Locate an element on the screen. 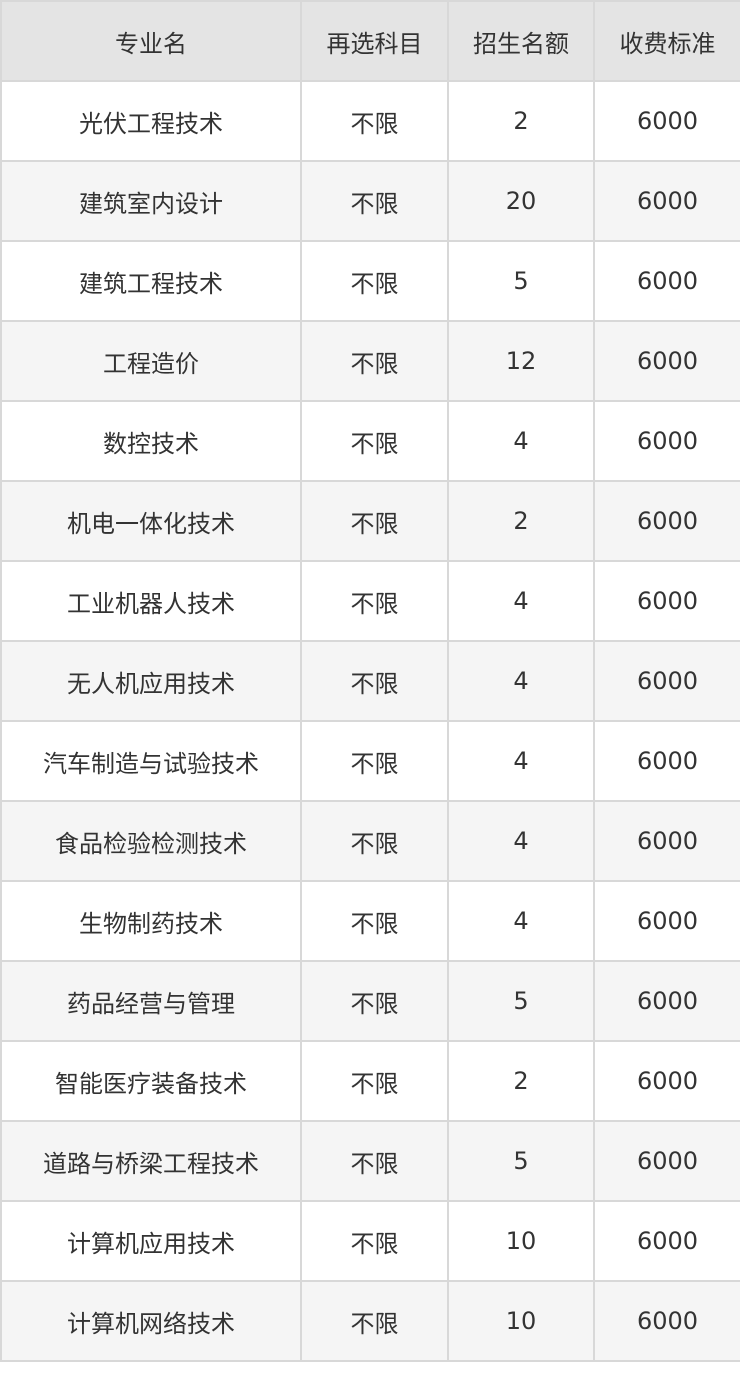 Image resolution: width=740 pixels, height=1396 pixels. header-row: 专业名 再选科目 招生名额 收费标准 is located at coordinates (370, 41).